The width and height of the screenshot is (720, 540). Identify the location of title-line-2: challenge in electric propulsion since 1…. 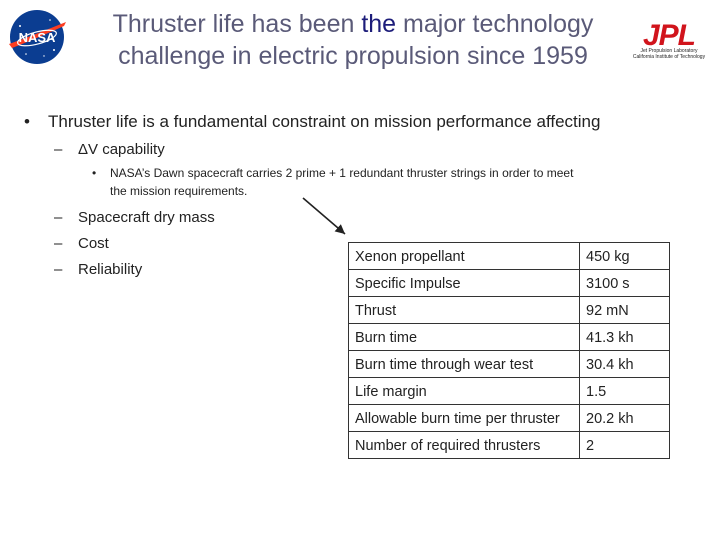
(353, 56).